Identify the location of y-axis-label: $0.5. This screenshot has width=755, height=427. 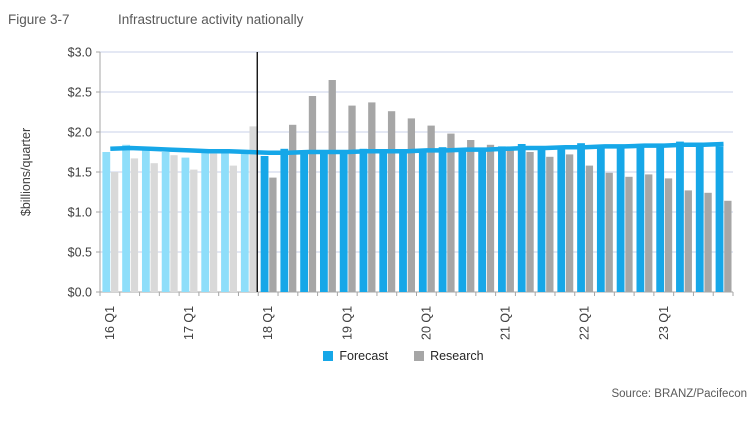
(80, 253).